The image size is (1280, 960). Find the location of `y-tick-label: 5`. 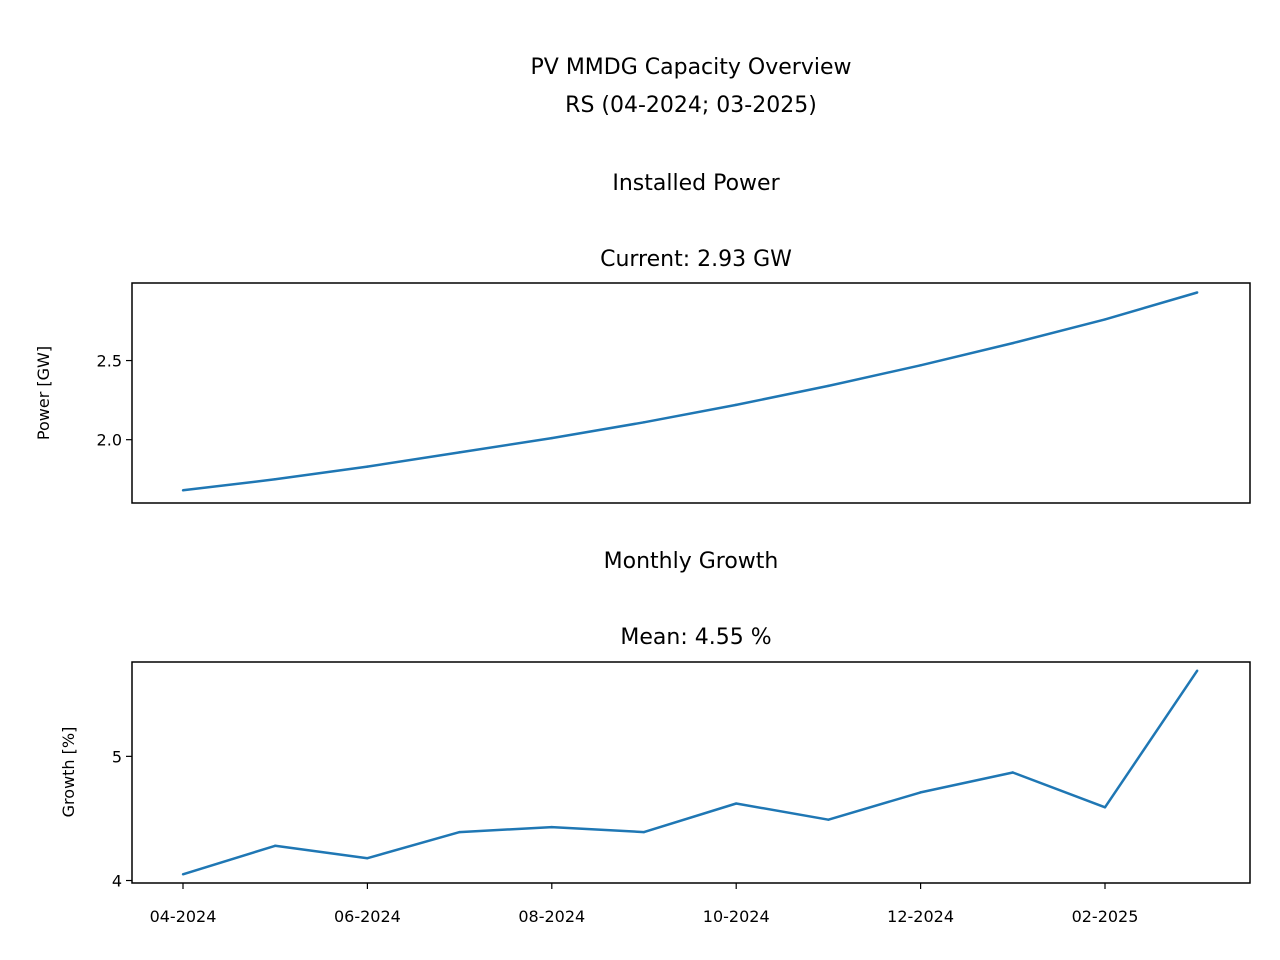

y-tick-label: 5 is located at coordinates (117, 756).